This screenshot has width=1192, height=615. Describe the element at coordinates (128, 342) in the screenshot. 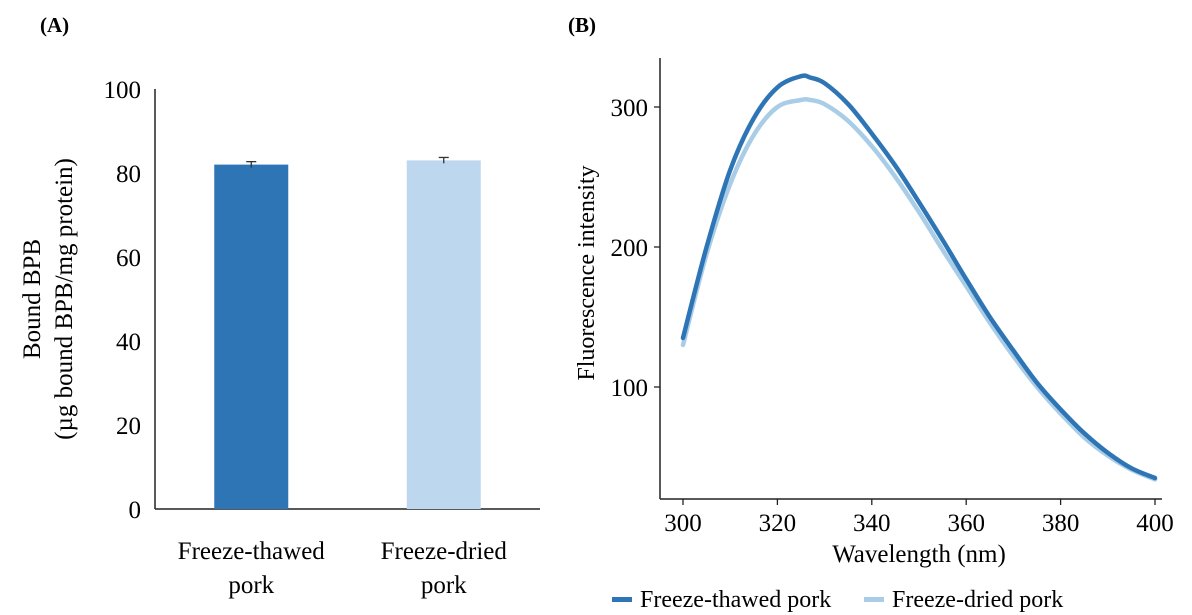

I see `bar-y-tick-label: 40` at that location.